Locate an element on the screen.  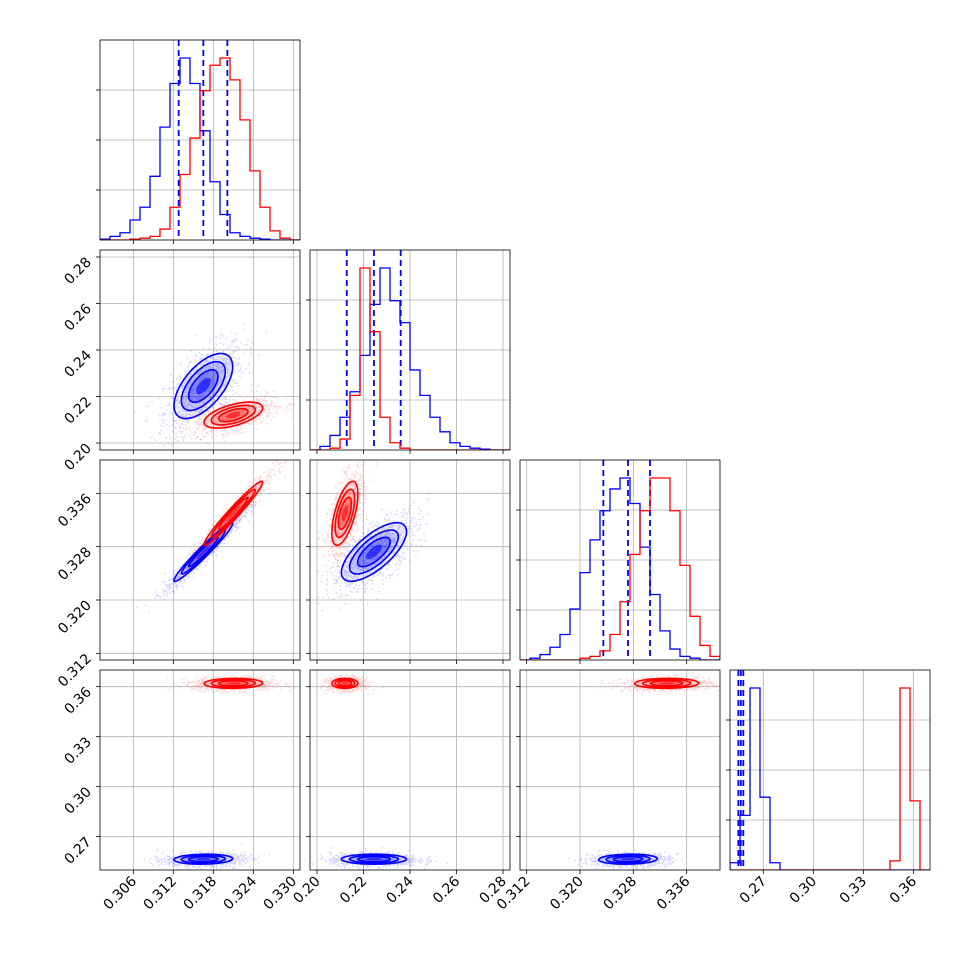
y-tick-label: 0.22 is located at coordinates (77, 410).